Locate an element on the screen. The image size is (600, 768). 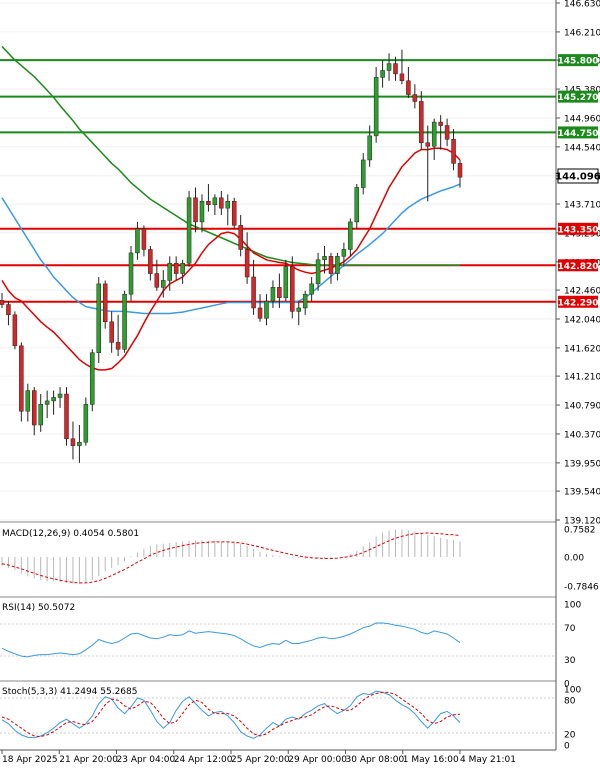
time-tick-label: 29 Apr 00:00 is located at coordinates (317, 760).